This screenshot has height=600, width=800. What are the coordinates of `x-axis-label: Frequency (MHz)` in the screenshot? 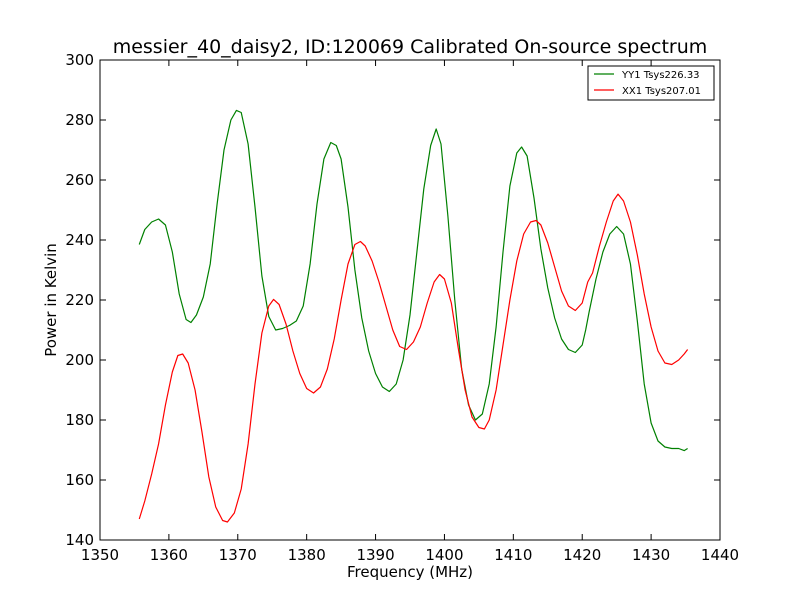 It's located at (410, 572).